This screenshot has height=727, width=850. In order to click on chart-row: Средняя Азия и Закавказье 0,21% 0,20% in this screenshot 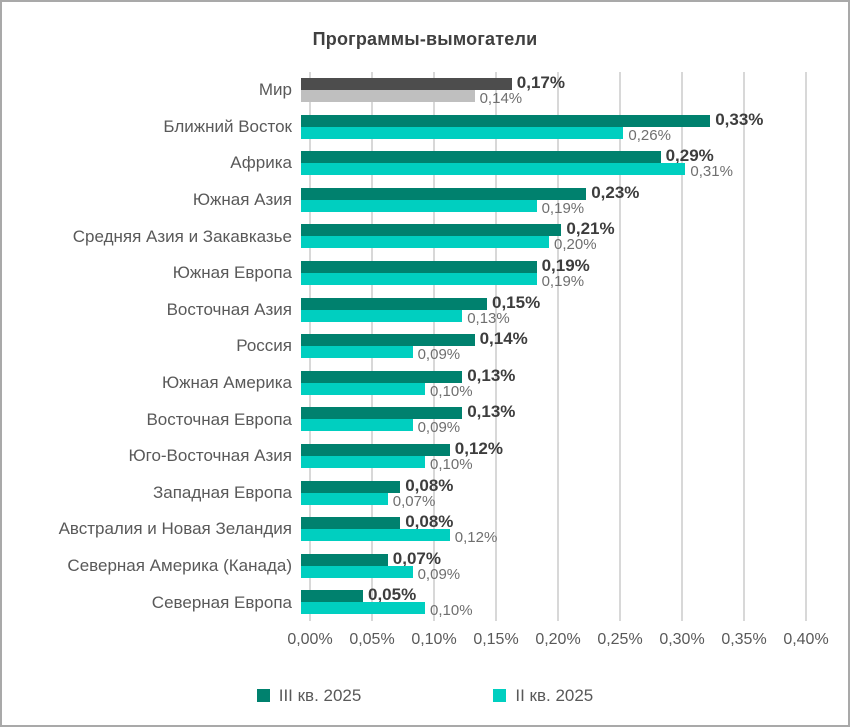, I will do `click(425, 236)`.